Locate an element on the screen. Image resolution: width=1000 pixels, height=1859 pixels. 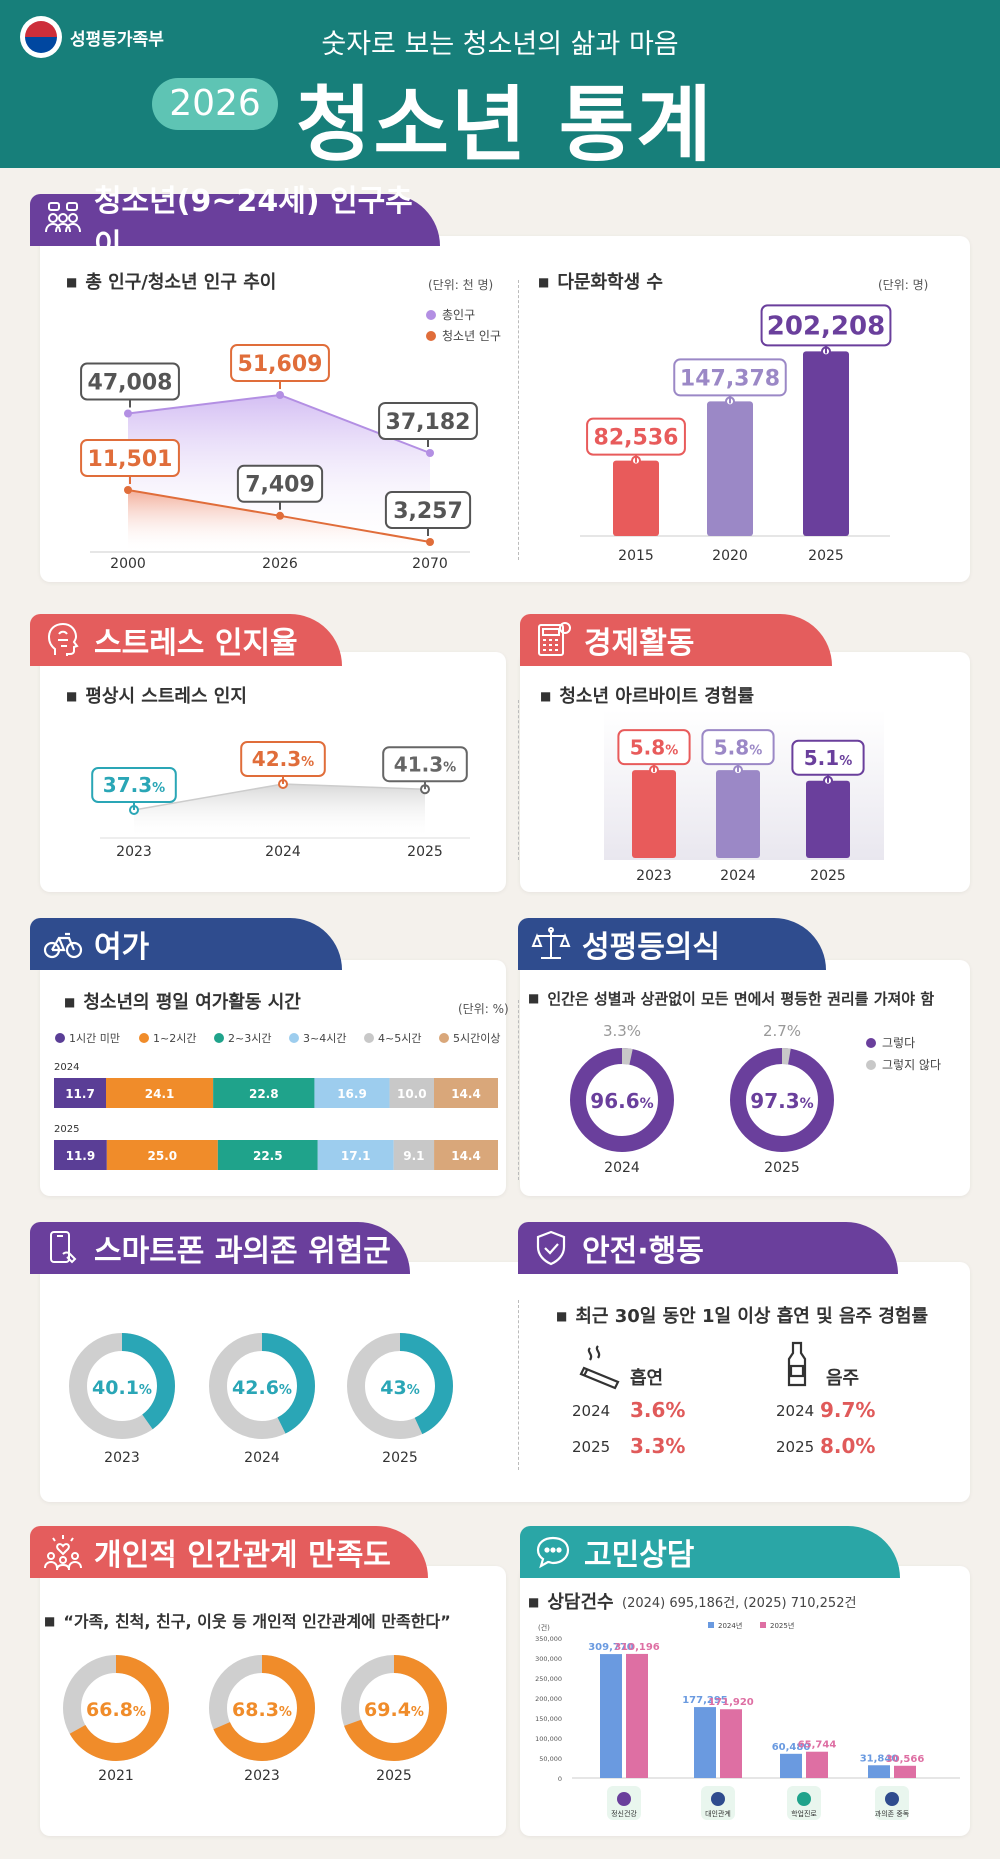
bar-value-label: 31,840 is located at coordinates (879, 1758).